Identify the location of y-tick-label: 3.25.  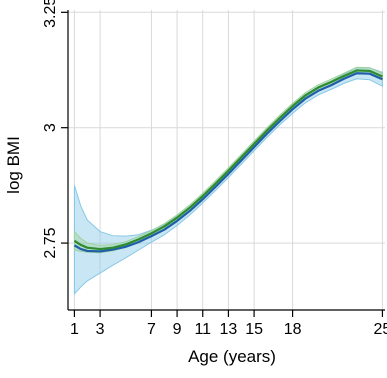
(50, 14).